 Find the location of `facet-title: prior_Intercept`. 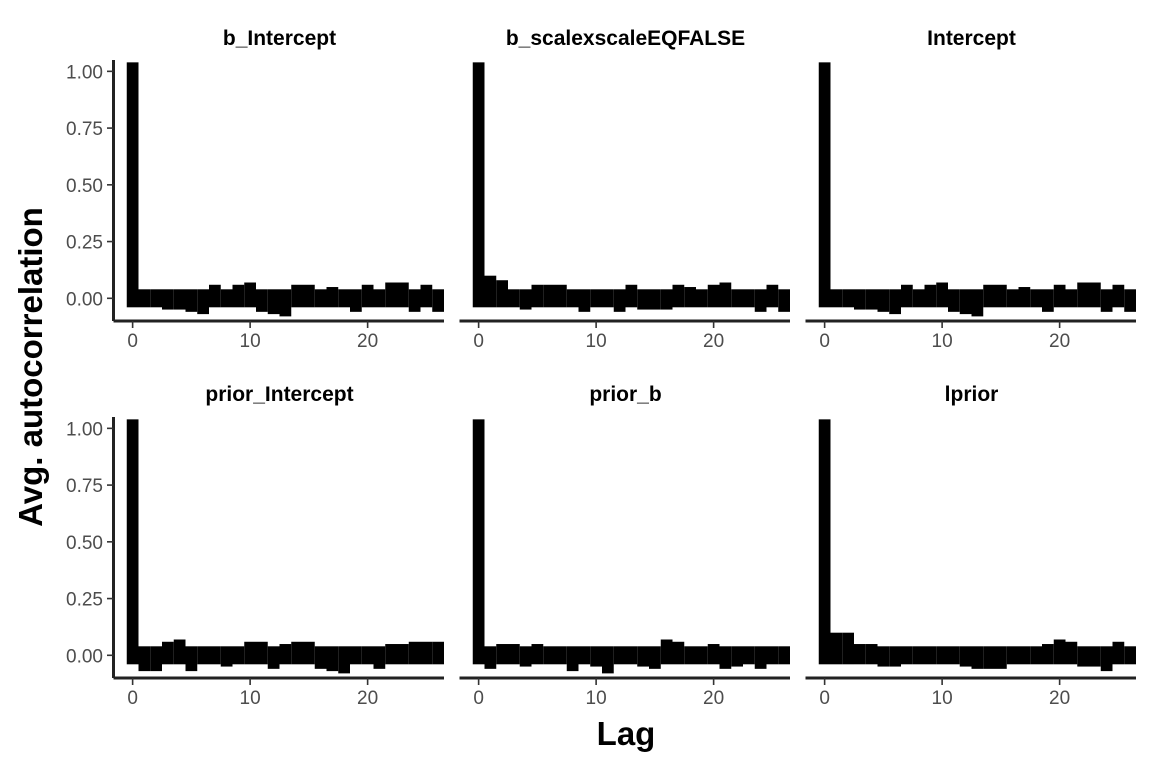

facet-title: prior_Intercept is located at coordinates (279, 394).